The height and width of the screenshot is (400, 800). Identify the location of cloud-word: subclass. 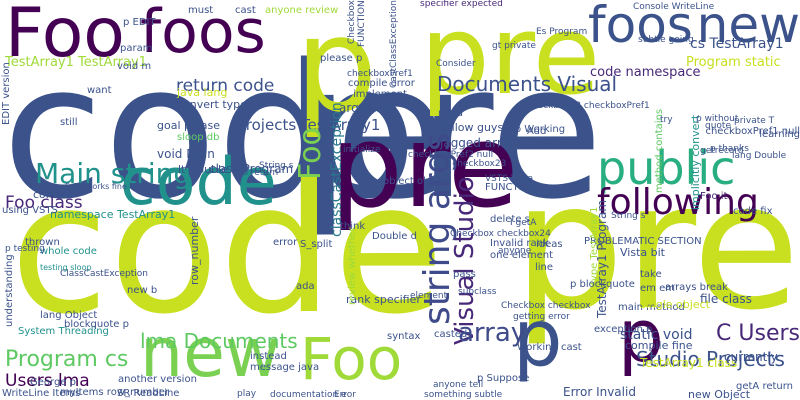
(477, 292).